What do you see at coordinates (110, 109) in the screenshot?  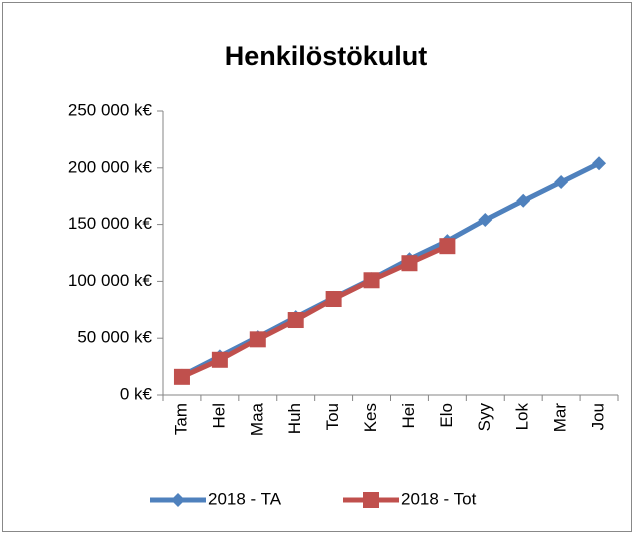 I see `y-tick-label: 250 000 k€` at bounding box center [110, 109].